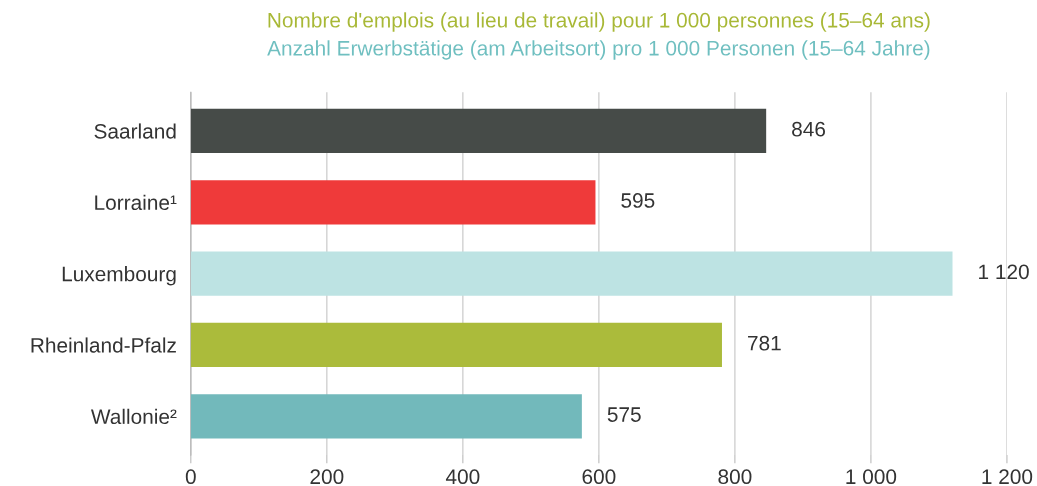 This screenshot has height=486, width=1037. I want to click on y-tick-label: Rheinland-Pfalz, so click(103, 345).